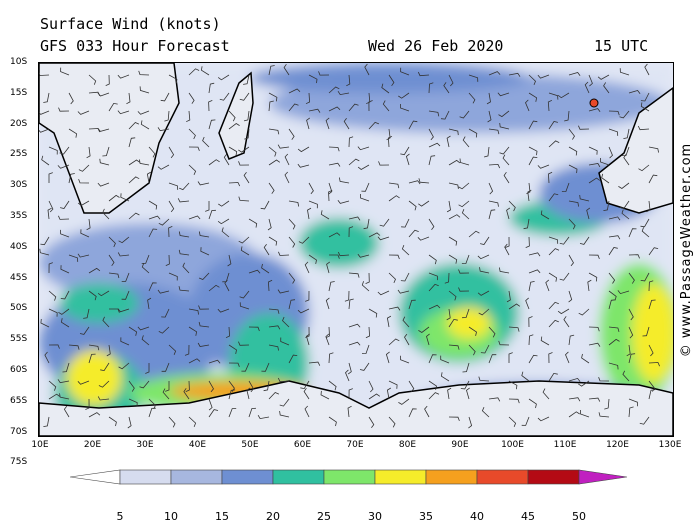 The width and height of the screenshot is (700, 525). I want to click on longitude-label: 60E, so click(302, 445).